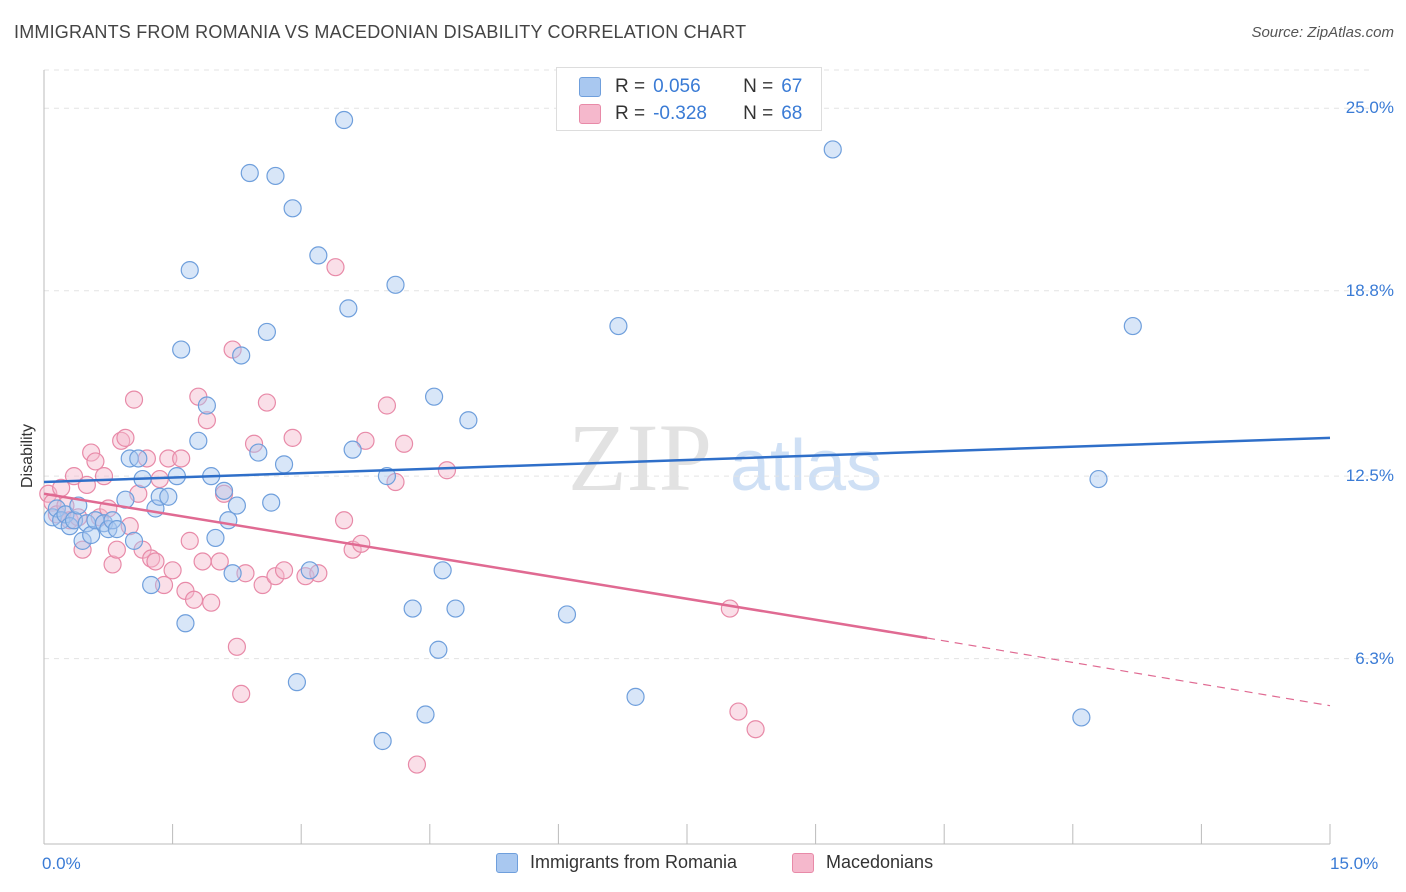 The width and height of the screenshot is (1406, 892). I want to click on legend-swatch-macedonians, so click(590, 114).